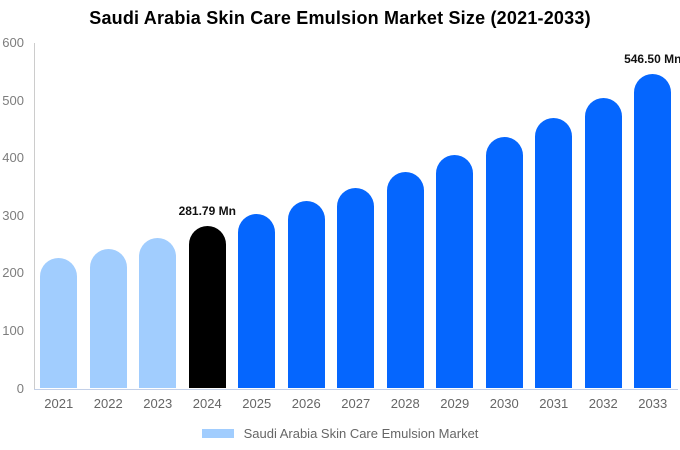 This screenshot has width=680, height=450. Describe the element at coordinates (554, 253) in the screenshot. I see `bar-2031` at that location.